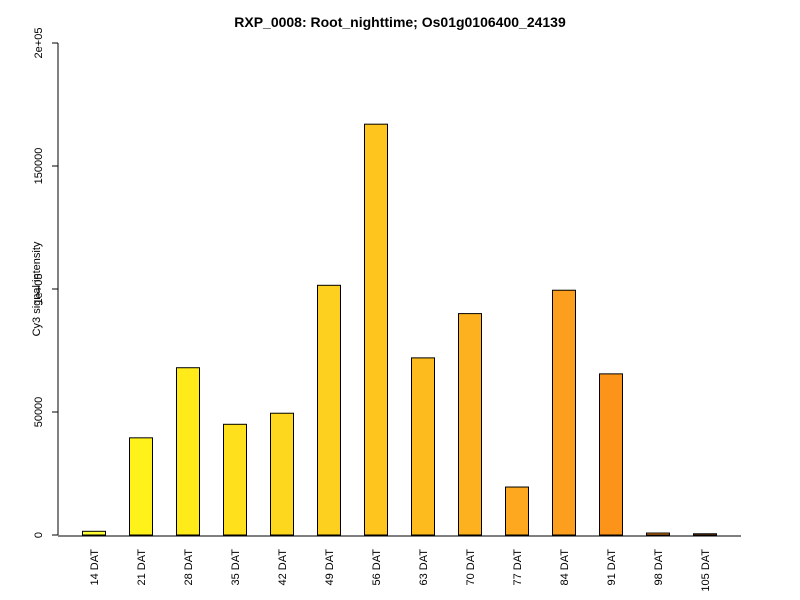  What do you see at coordinates (377, 567) in the screenshot?
I see `x-tick-label: 56 DAT` at bounding box center [377, 567].